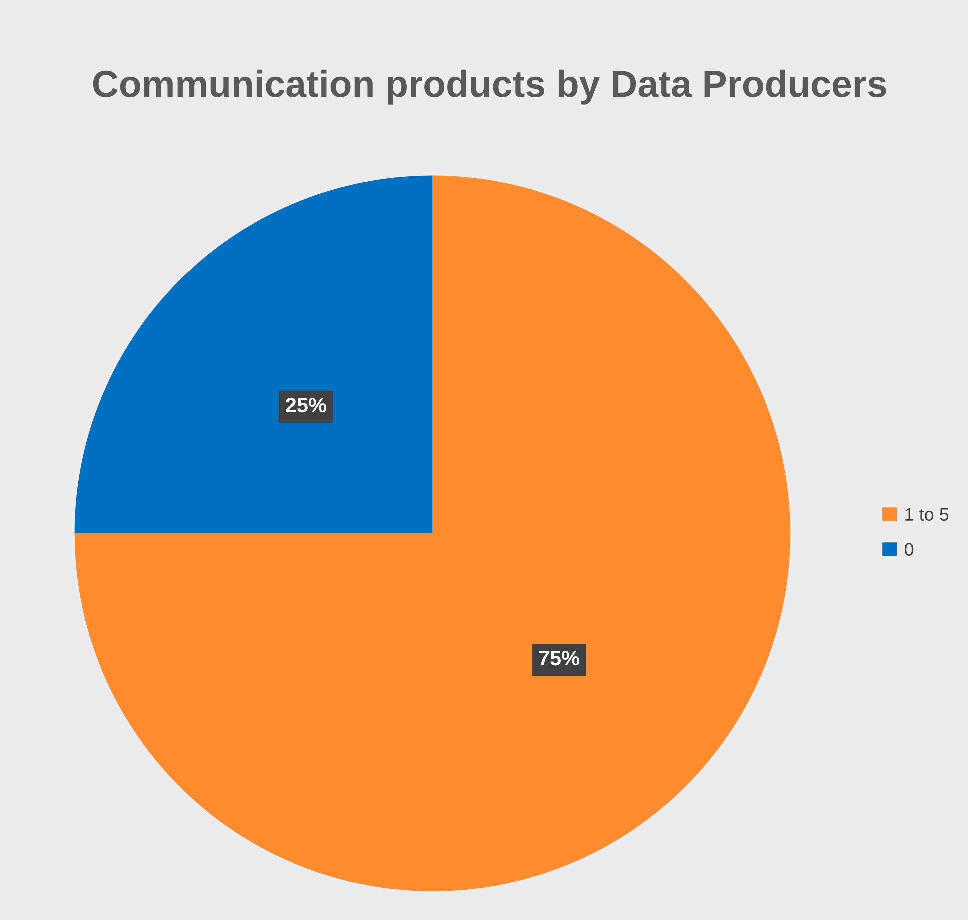  Describe the element at coordinates (253, 355) in the screenshot. I see `pie-slice` at that location.